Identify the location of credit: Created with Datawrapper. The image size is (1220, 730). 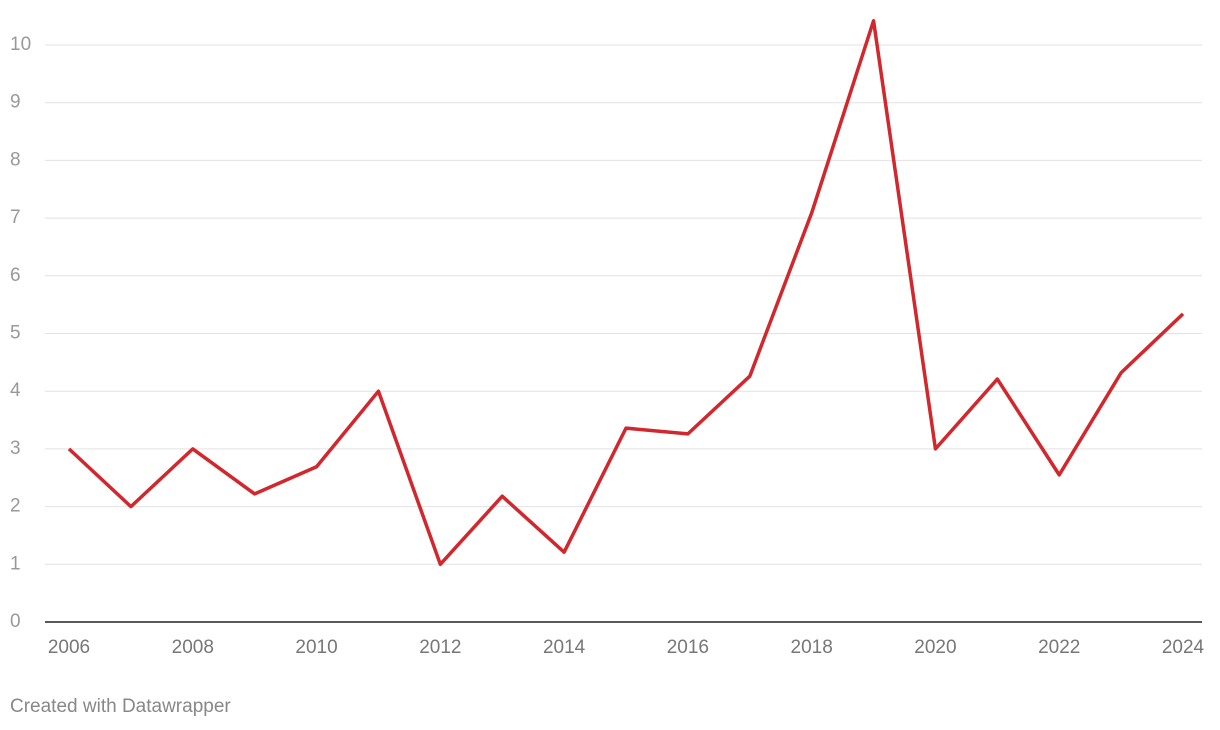
(120, 706).